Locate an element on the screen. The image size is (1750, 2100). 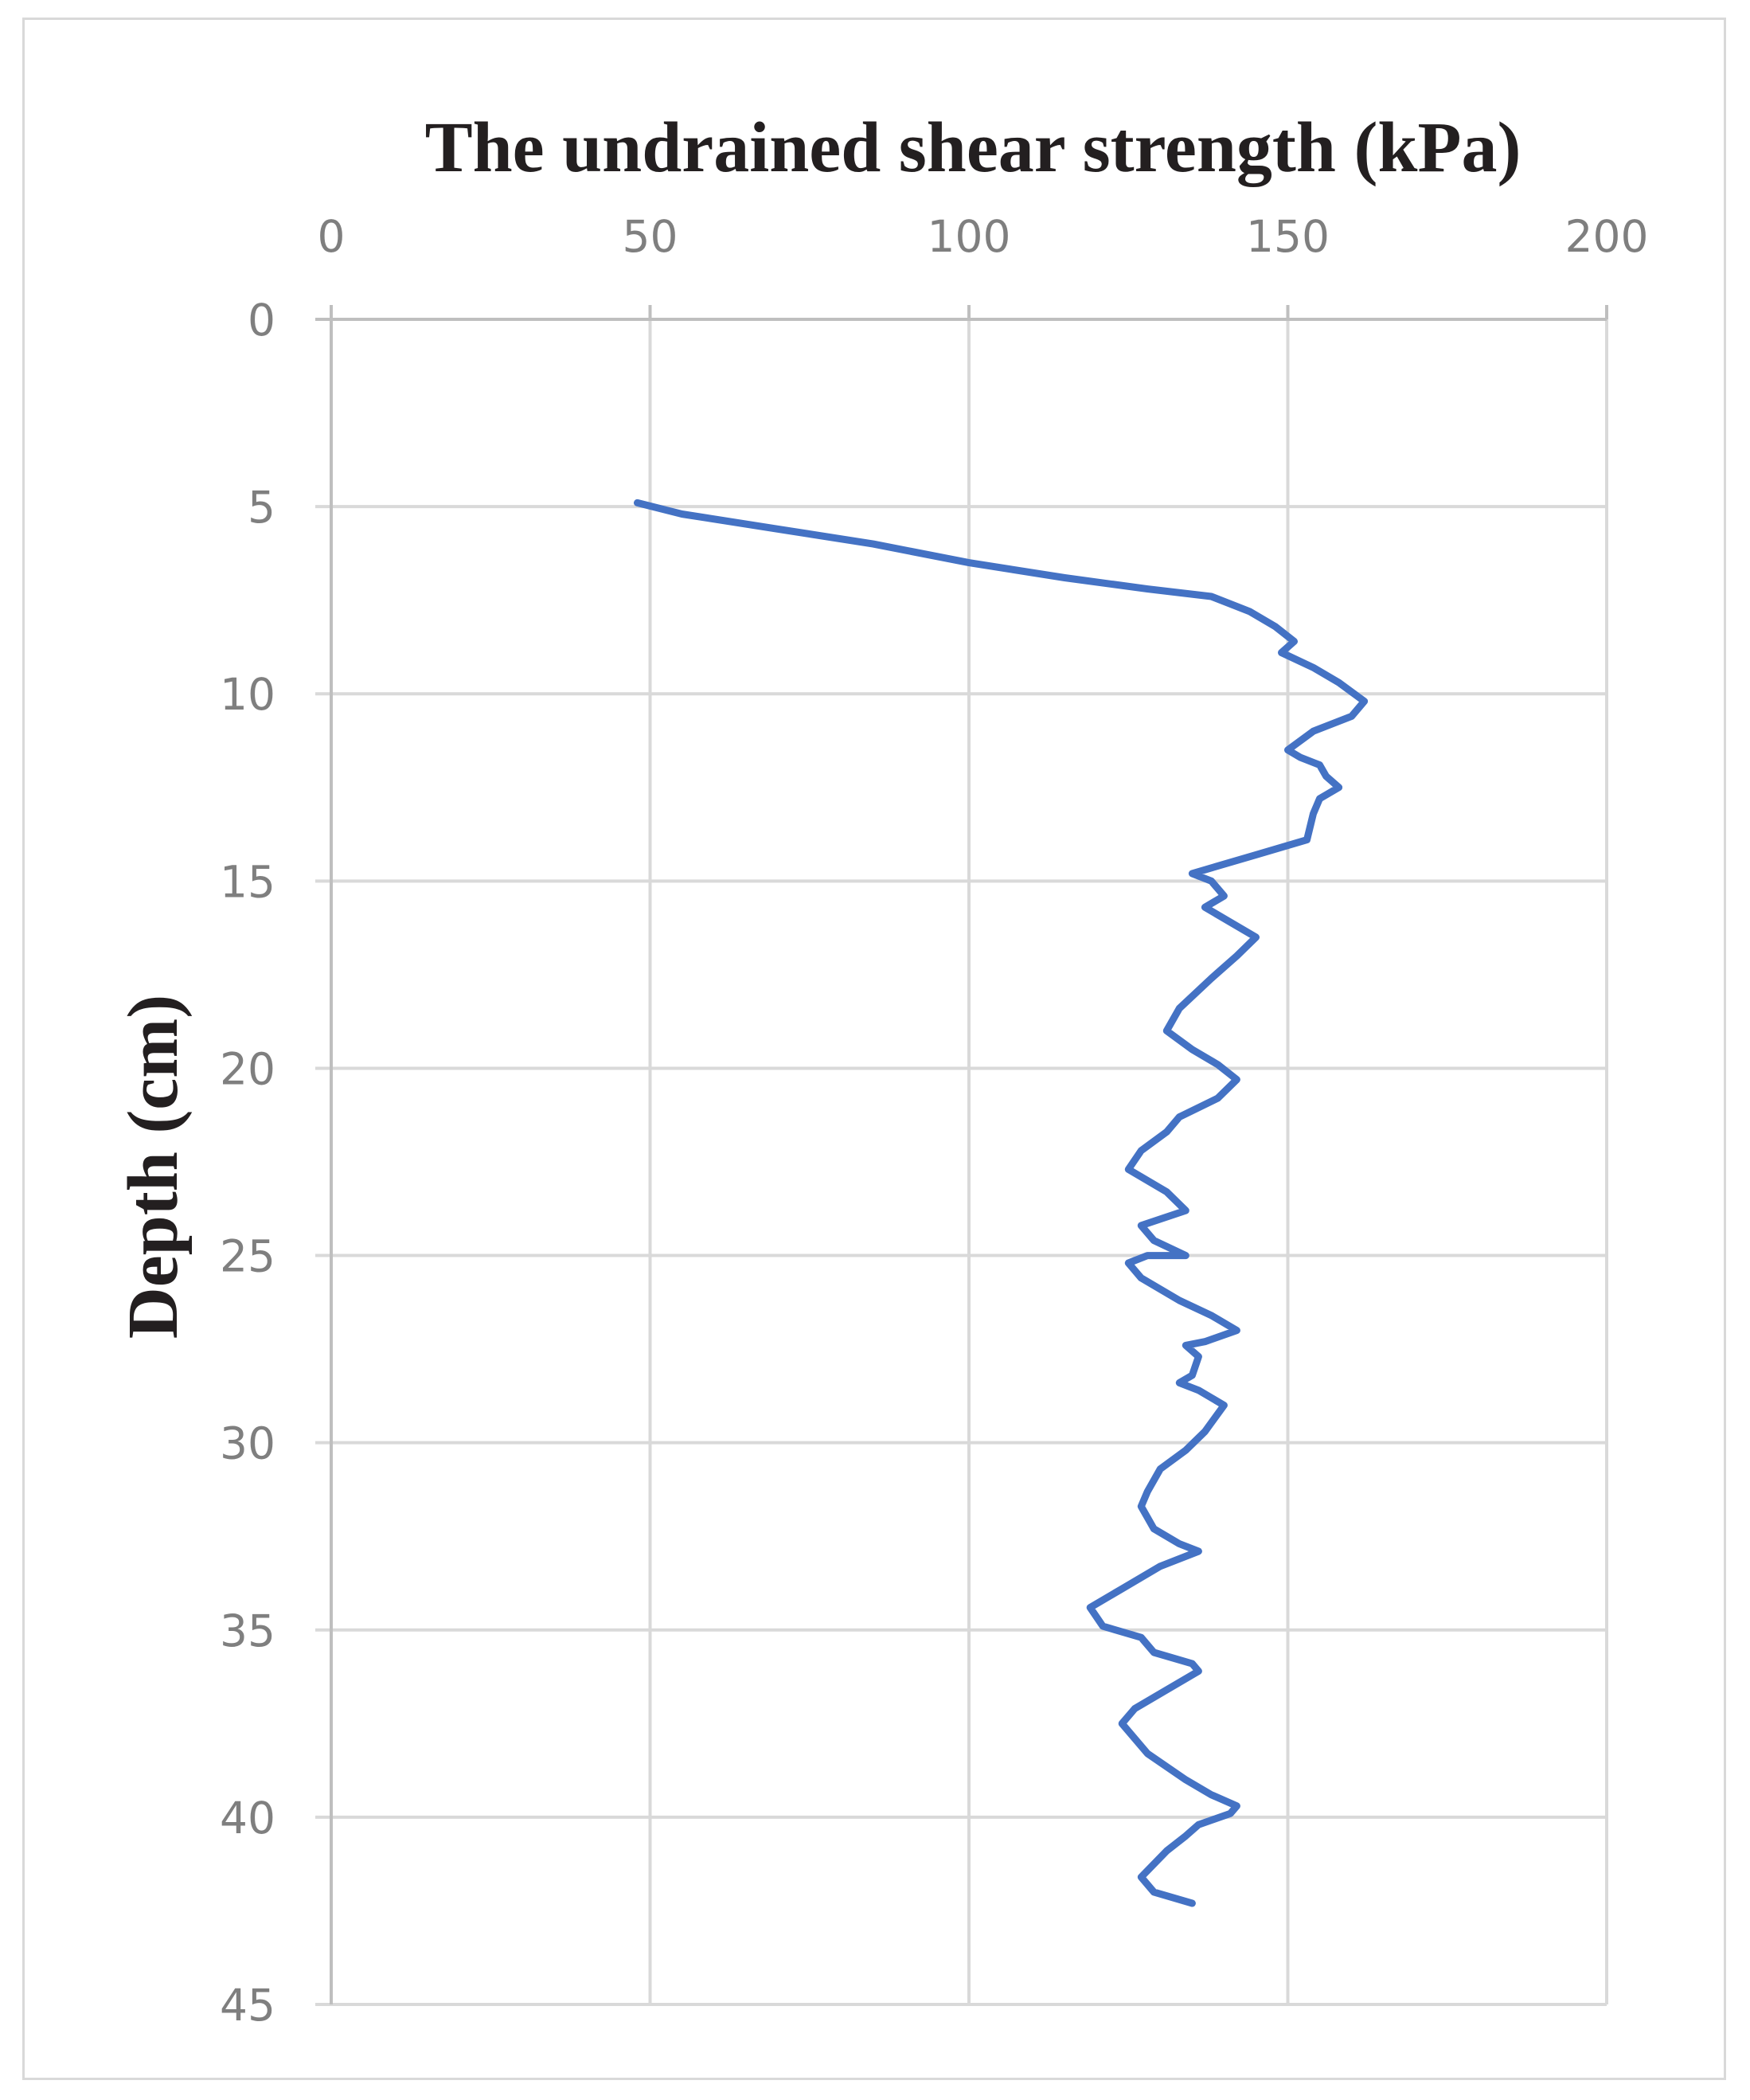
y-tick-labels: 0 5 10 15 20 25 30 35 40 45 is located at coordinates (248, 1163).